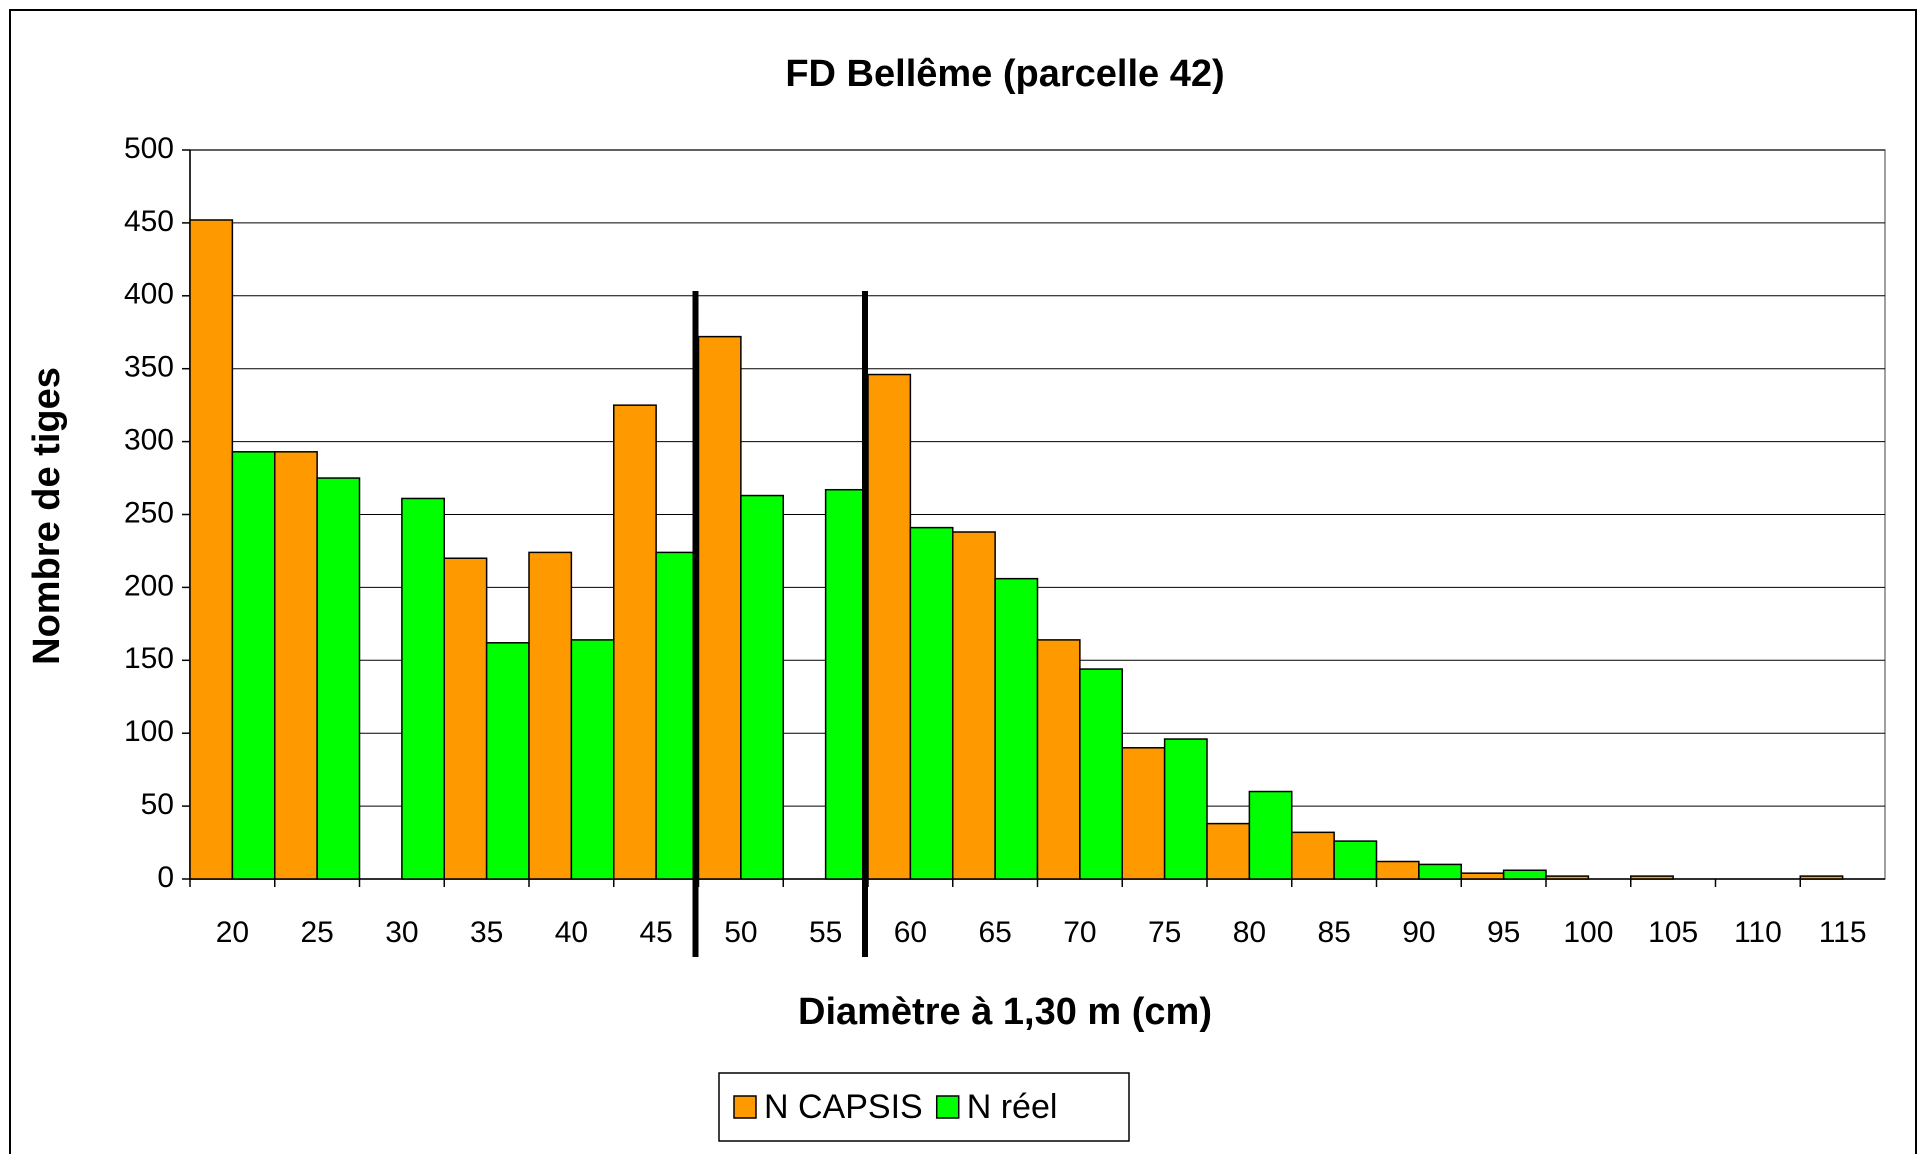 The width and height of the screenshot is (1928, 1154). Describe the element at coordinates (149, 731) in the screenshot. I see `y-tick-label: 100` at that location.